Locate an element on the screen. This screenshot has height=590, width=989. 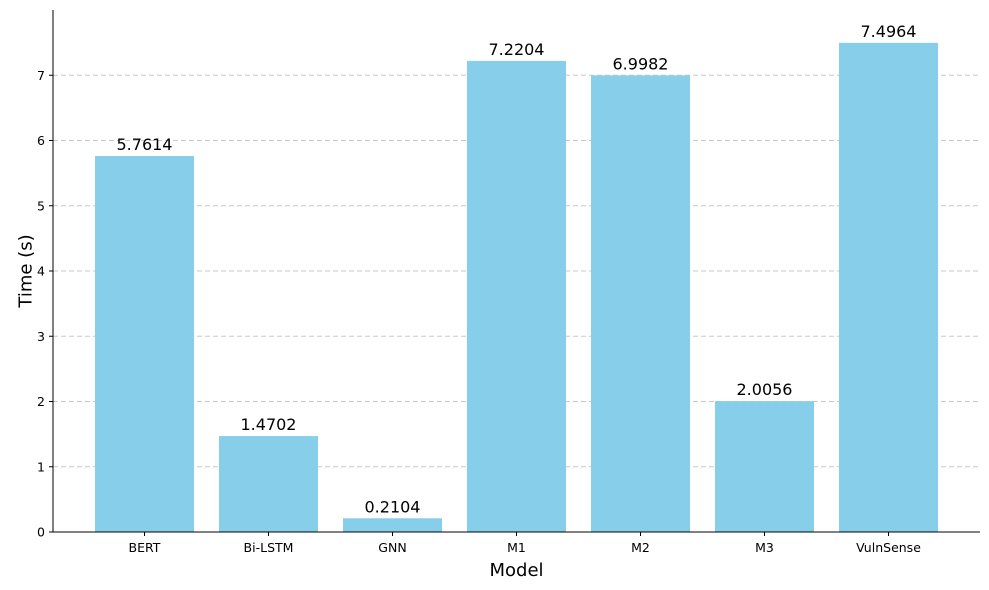
x-axis-title: Model is located at coordinates (516, 570).